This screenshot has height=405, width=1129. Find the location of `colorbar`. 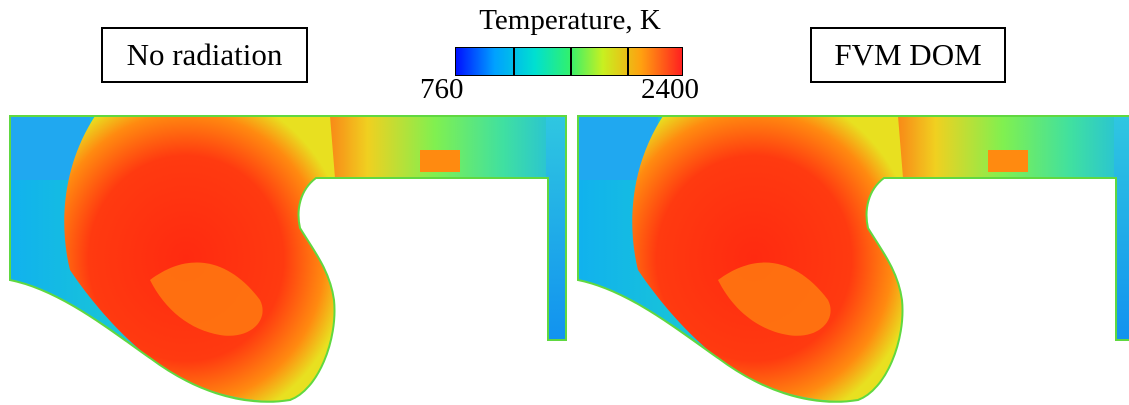

colorbar is located at coordinates (569, 61).